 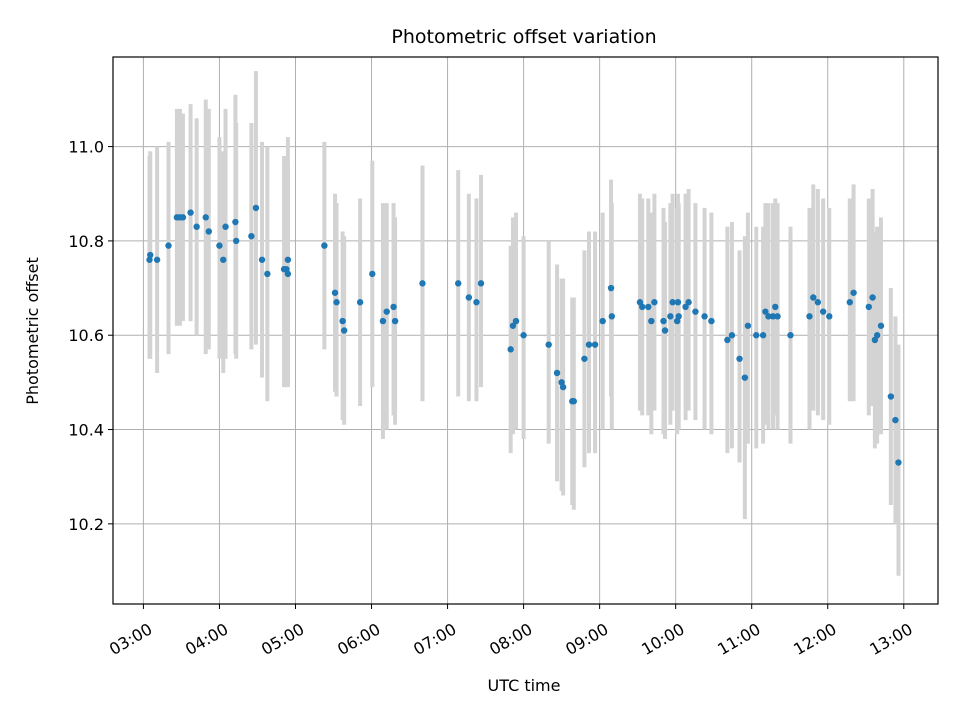 What do you see at coordinates (86, 430) in the screenshot?
I see `y-tick-label: 10.4` at bounding box center [86, 430].